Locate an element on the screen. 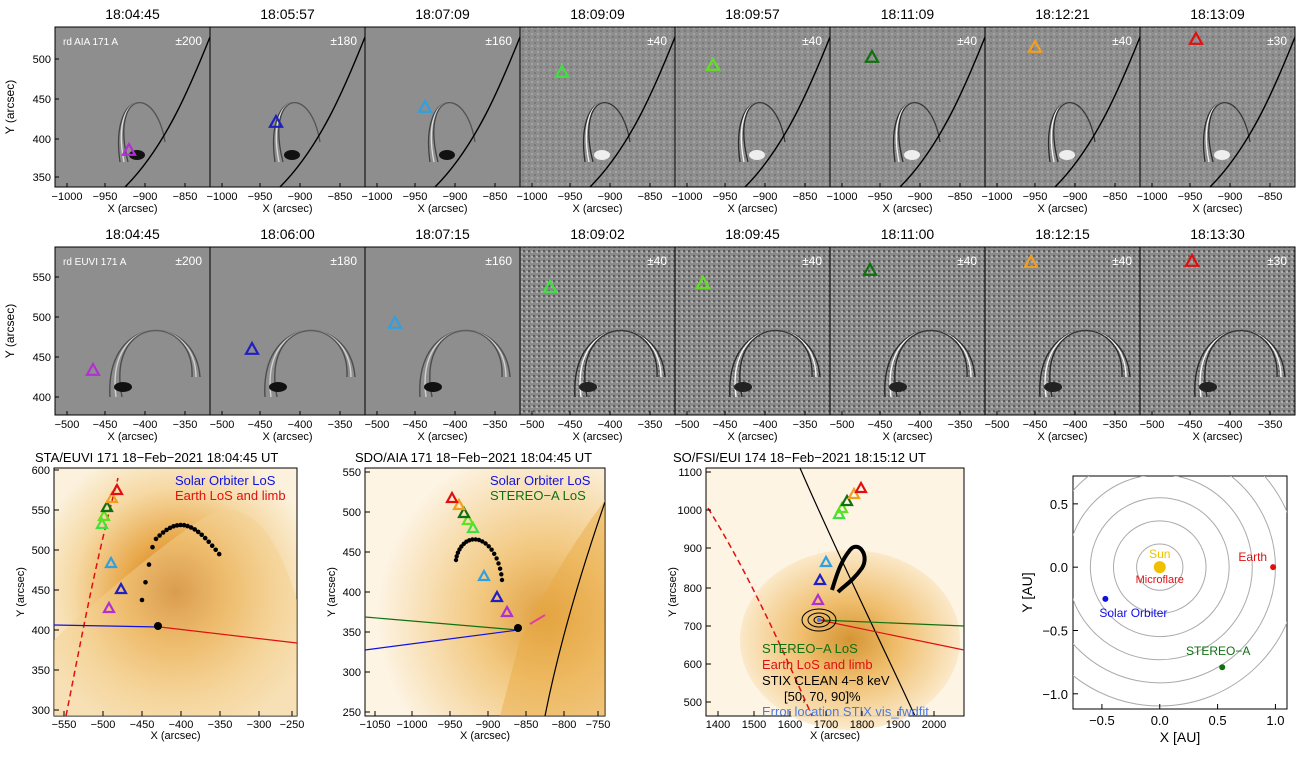 Image resolution: width=1297 pixels, height=761 pixels. panel-b-legend-stereo: STEREO−A LoS is located at coordinates (538, 495).